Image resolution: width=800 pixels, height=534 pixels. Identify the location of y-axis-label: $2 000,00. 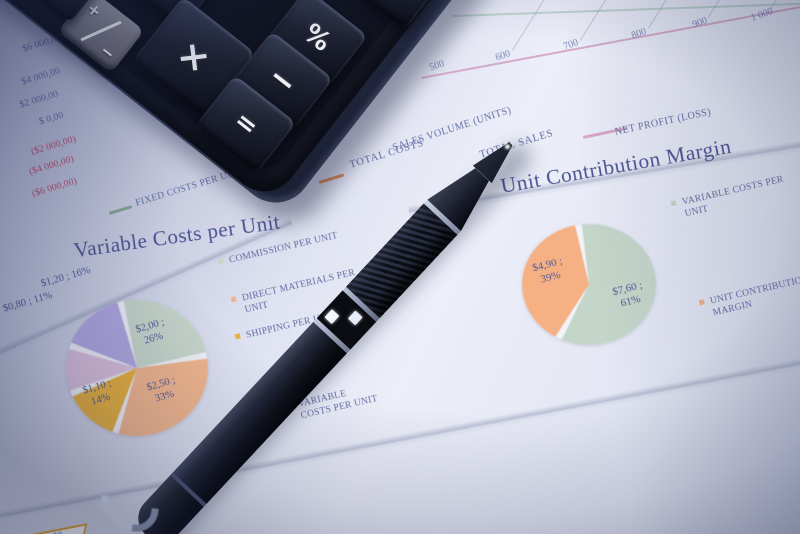
(39, 100).